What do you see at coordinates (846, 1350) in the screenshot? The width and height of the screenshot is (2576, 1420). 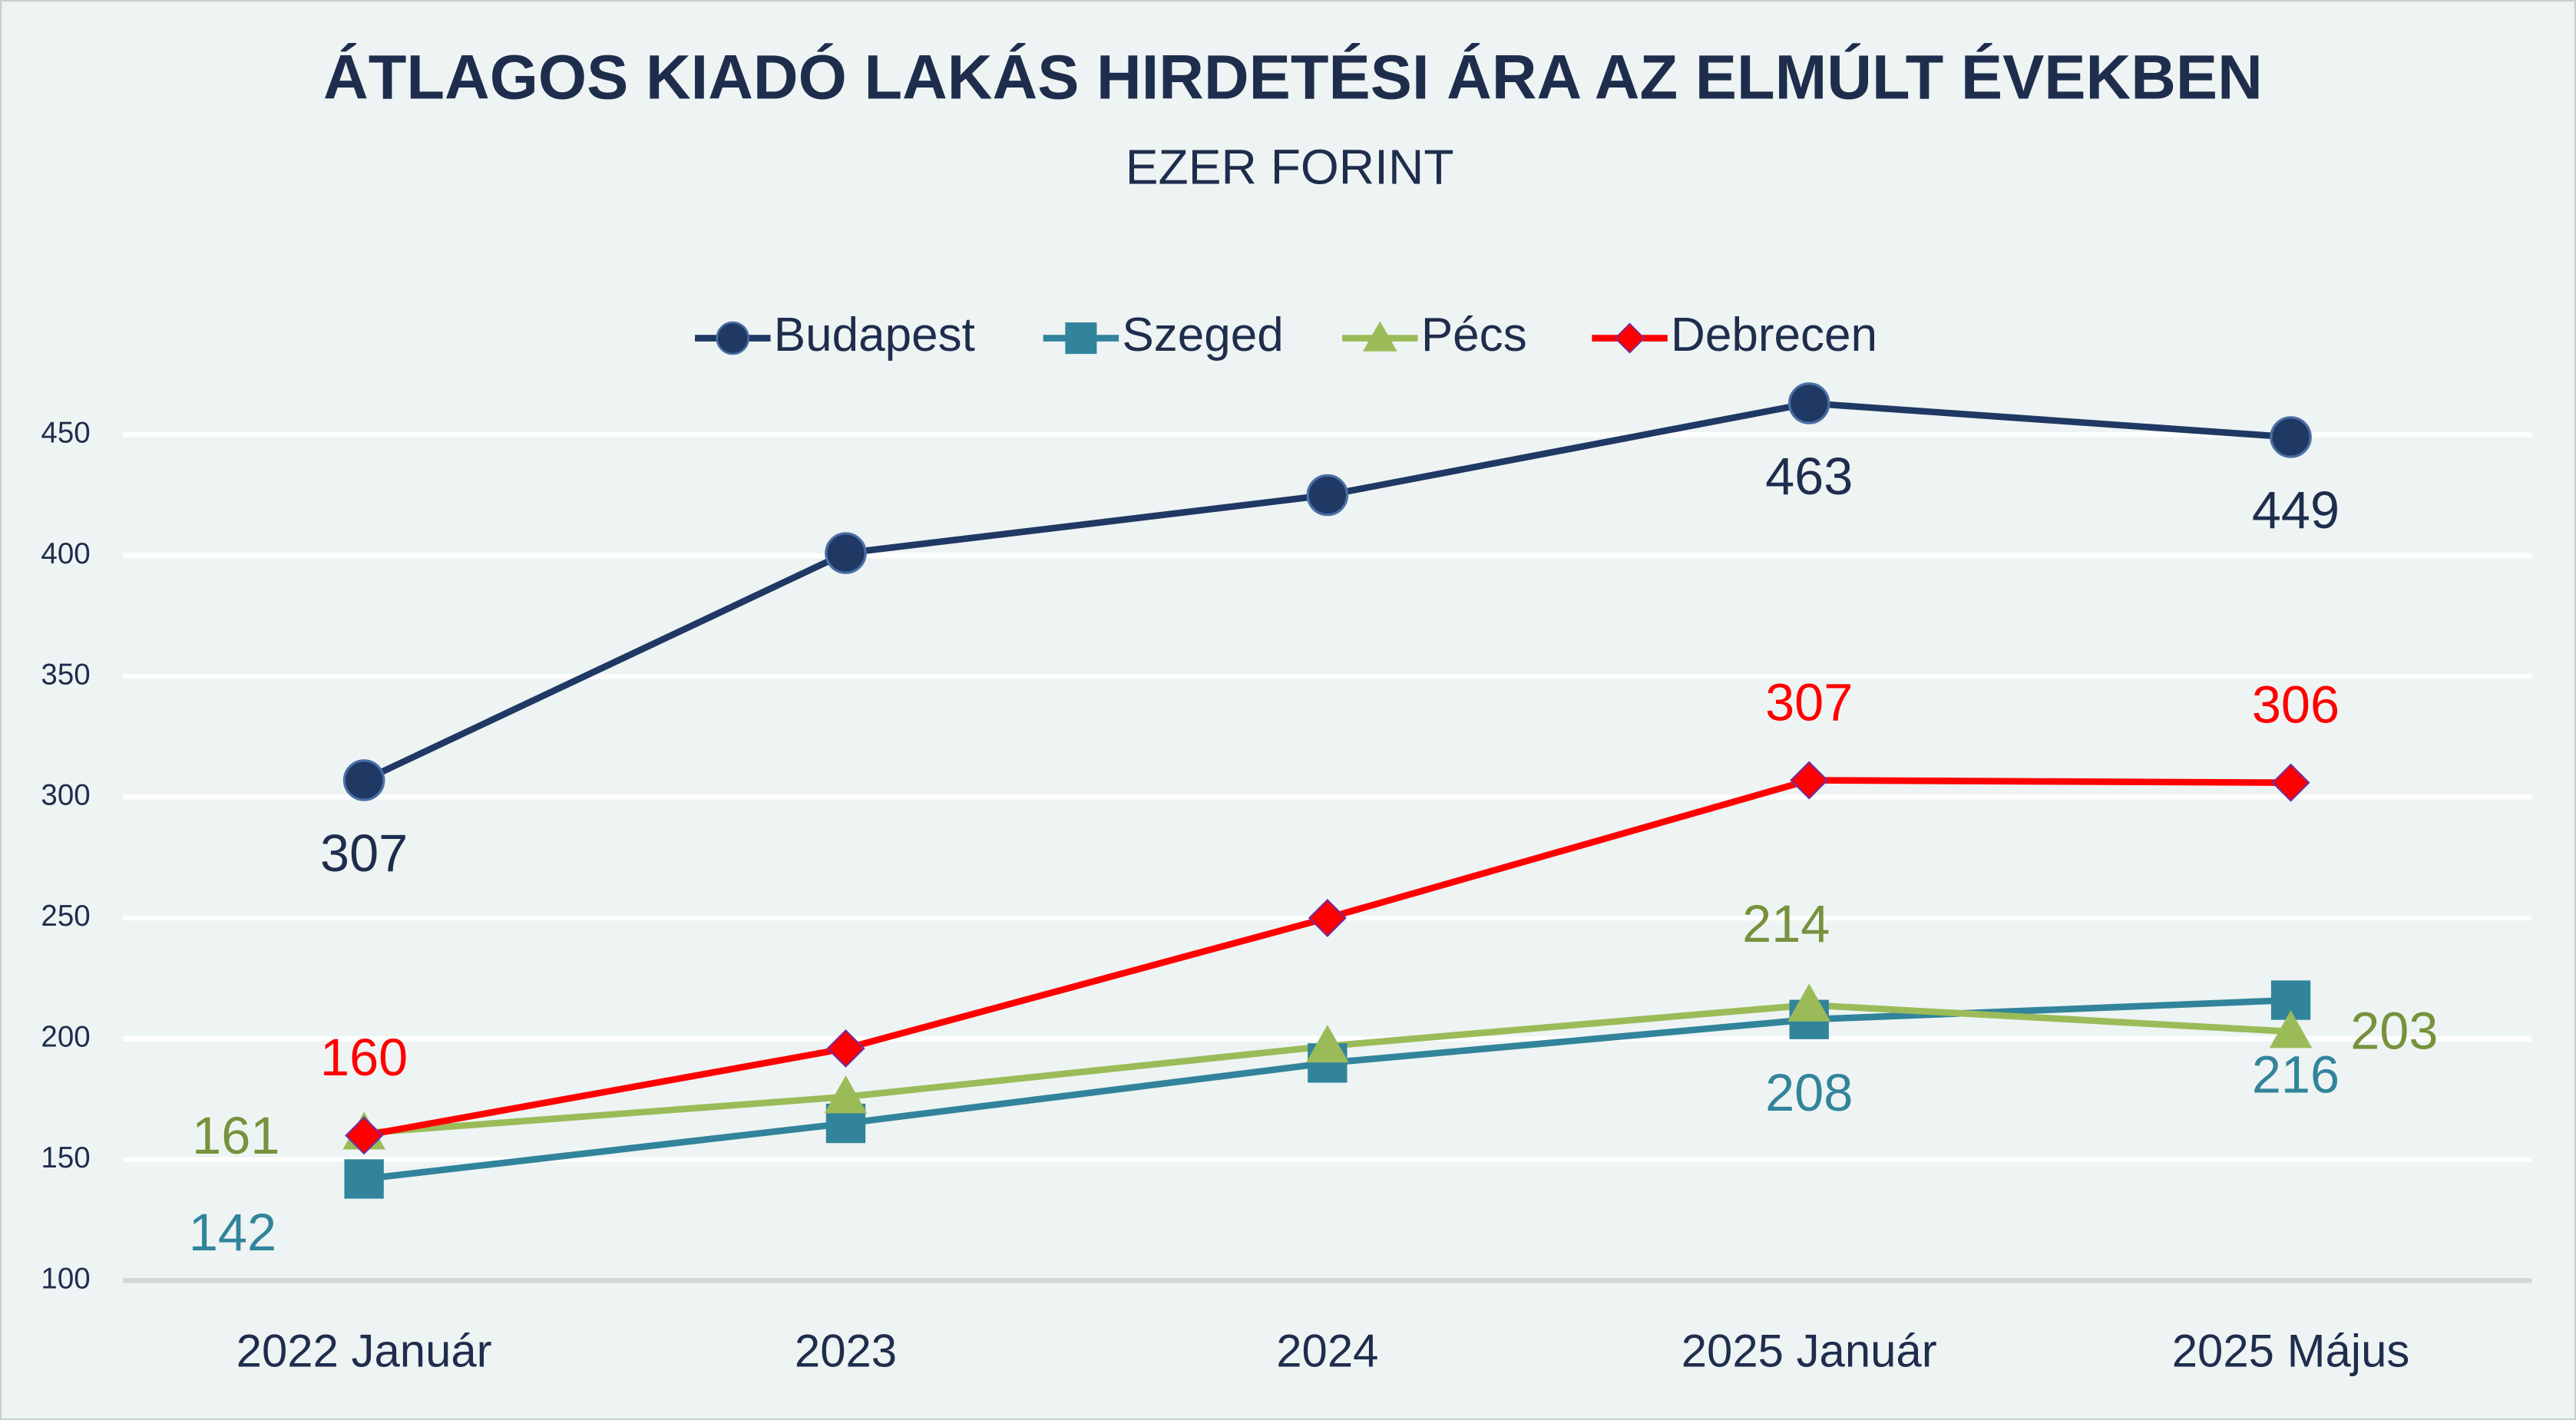 I see `x-tick-label: 2023` at bounding box center [846, 1350].